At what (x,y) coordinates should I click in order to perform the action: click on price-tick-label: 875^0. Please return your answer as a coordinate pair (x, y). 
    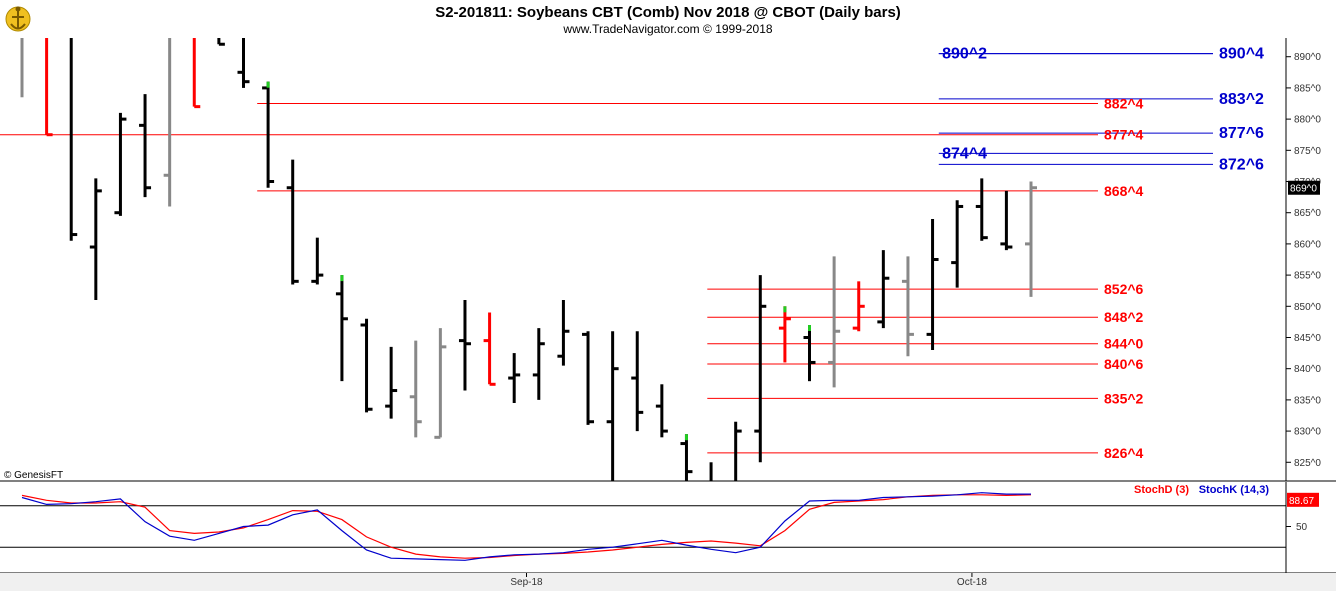
    Looking at the image, I should click on (1307, 151).